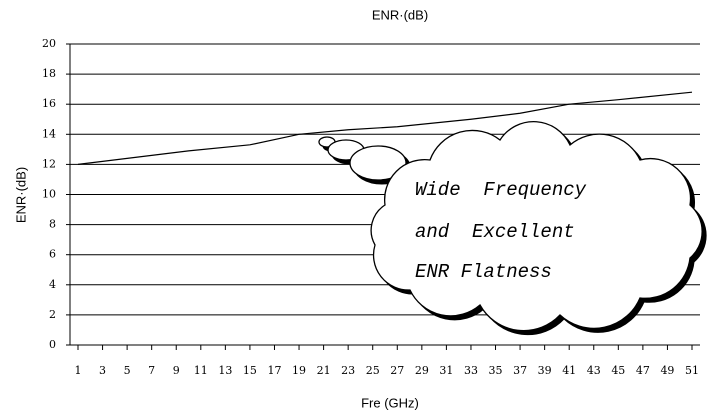  What do you see at coordinates (373, 370) in the screenshot?
I see `x-tick-label: 25` at bounding box center [373, 370].